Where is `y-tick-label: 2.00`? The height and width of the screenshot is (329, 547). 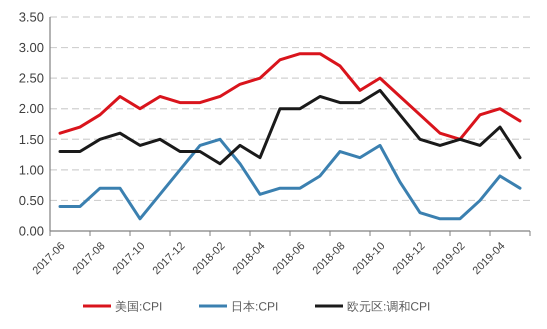 y-tick-label: 2.00 is located at coordinates (31, 108).